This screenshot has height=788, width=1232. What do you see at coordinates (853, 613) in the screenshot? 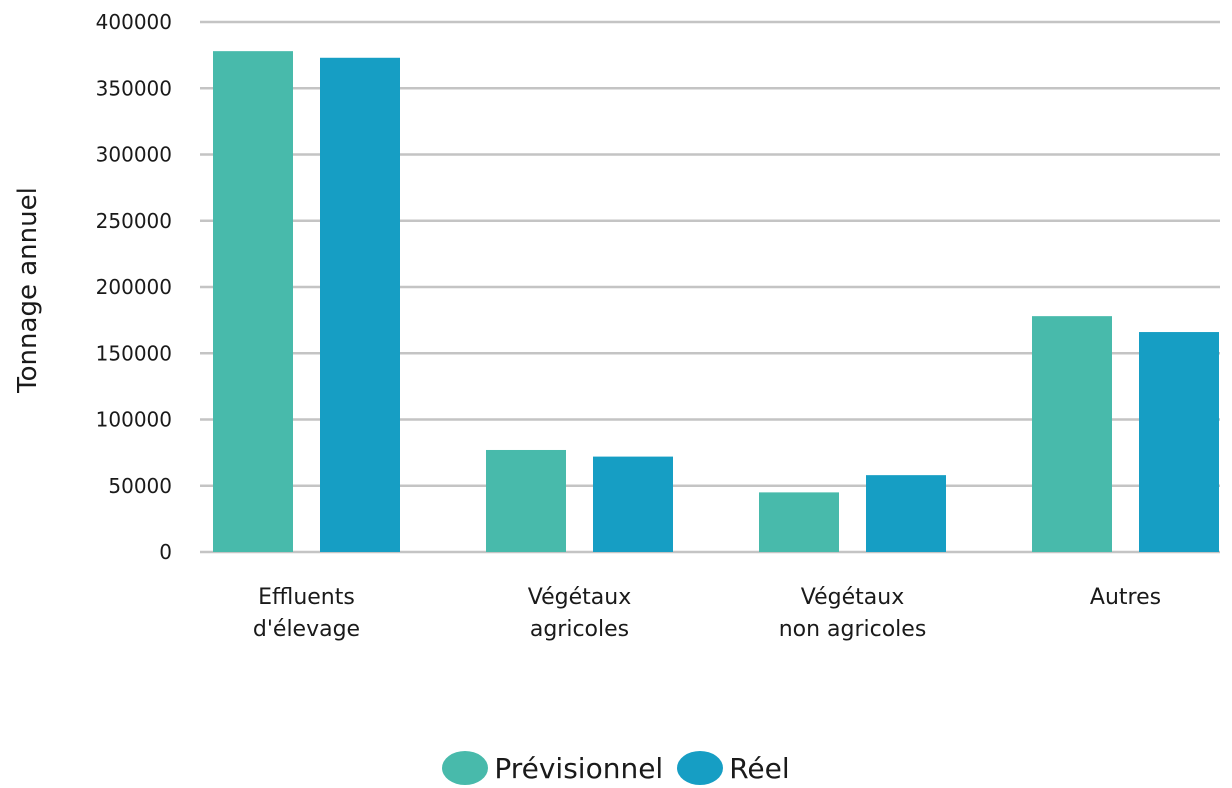
I see `x-category-label: Végétaux non agricoles` at bounding box center [853, 613].